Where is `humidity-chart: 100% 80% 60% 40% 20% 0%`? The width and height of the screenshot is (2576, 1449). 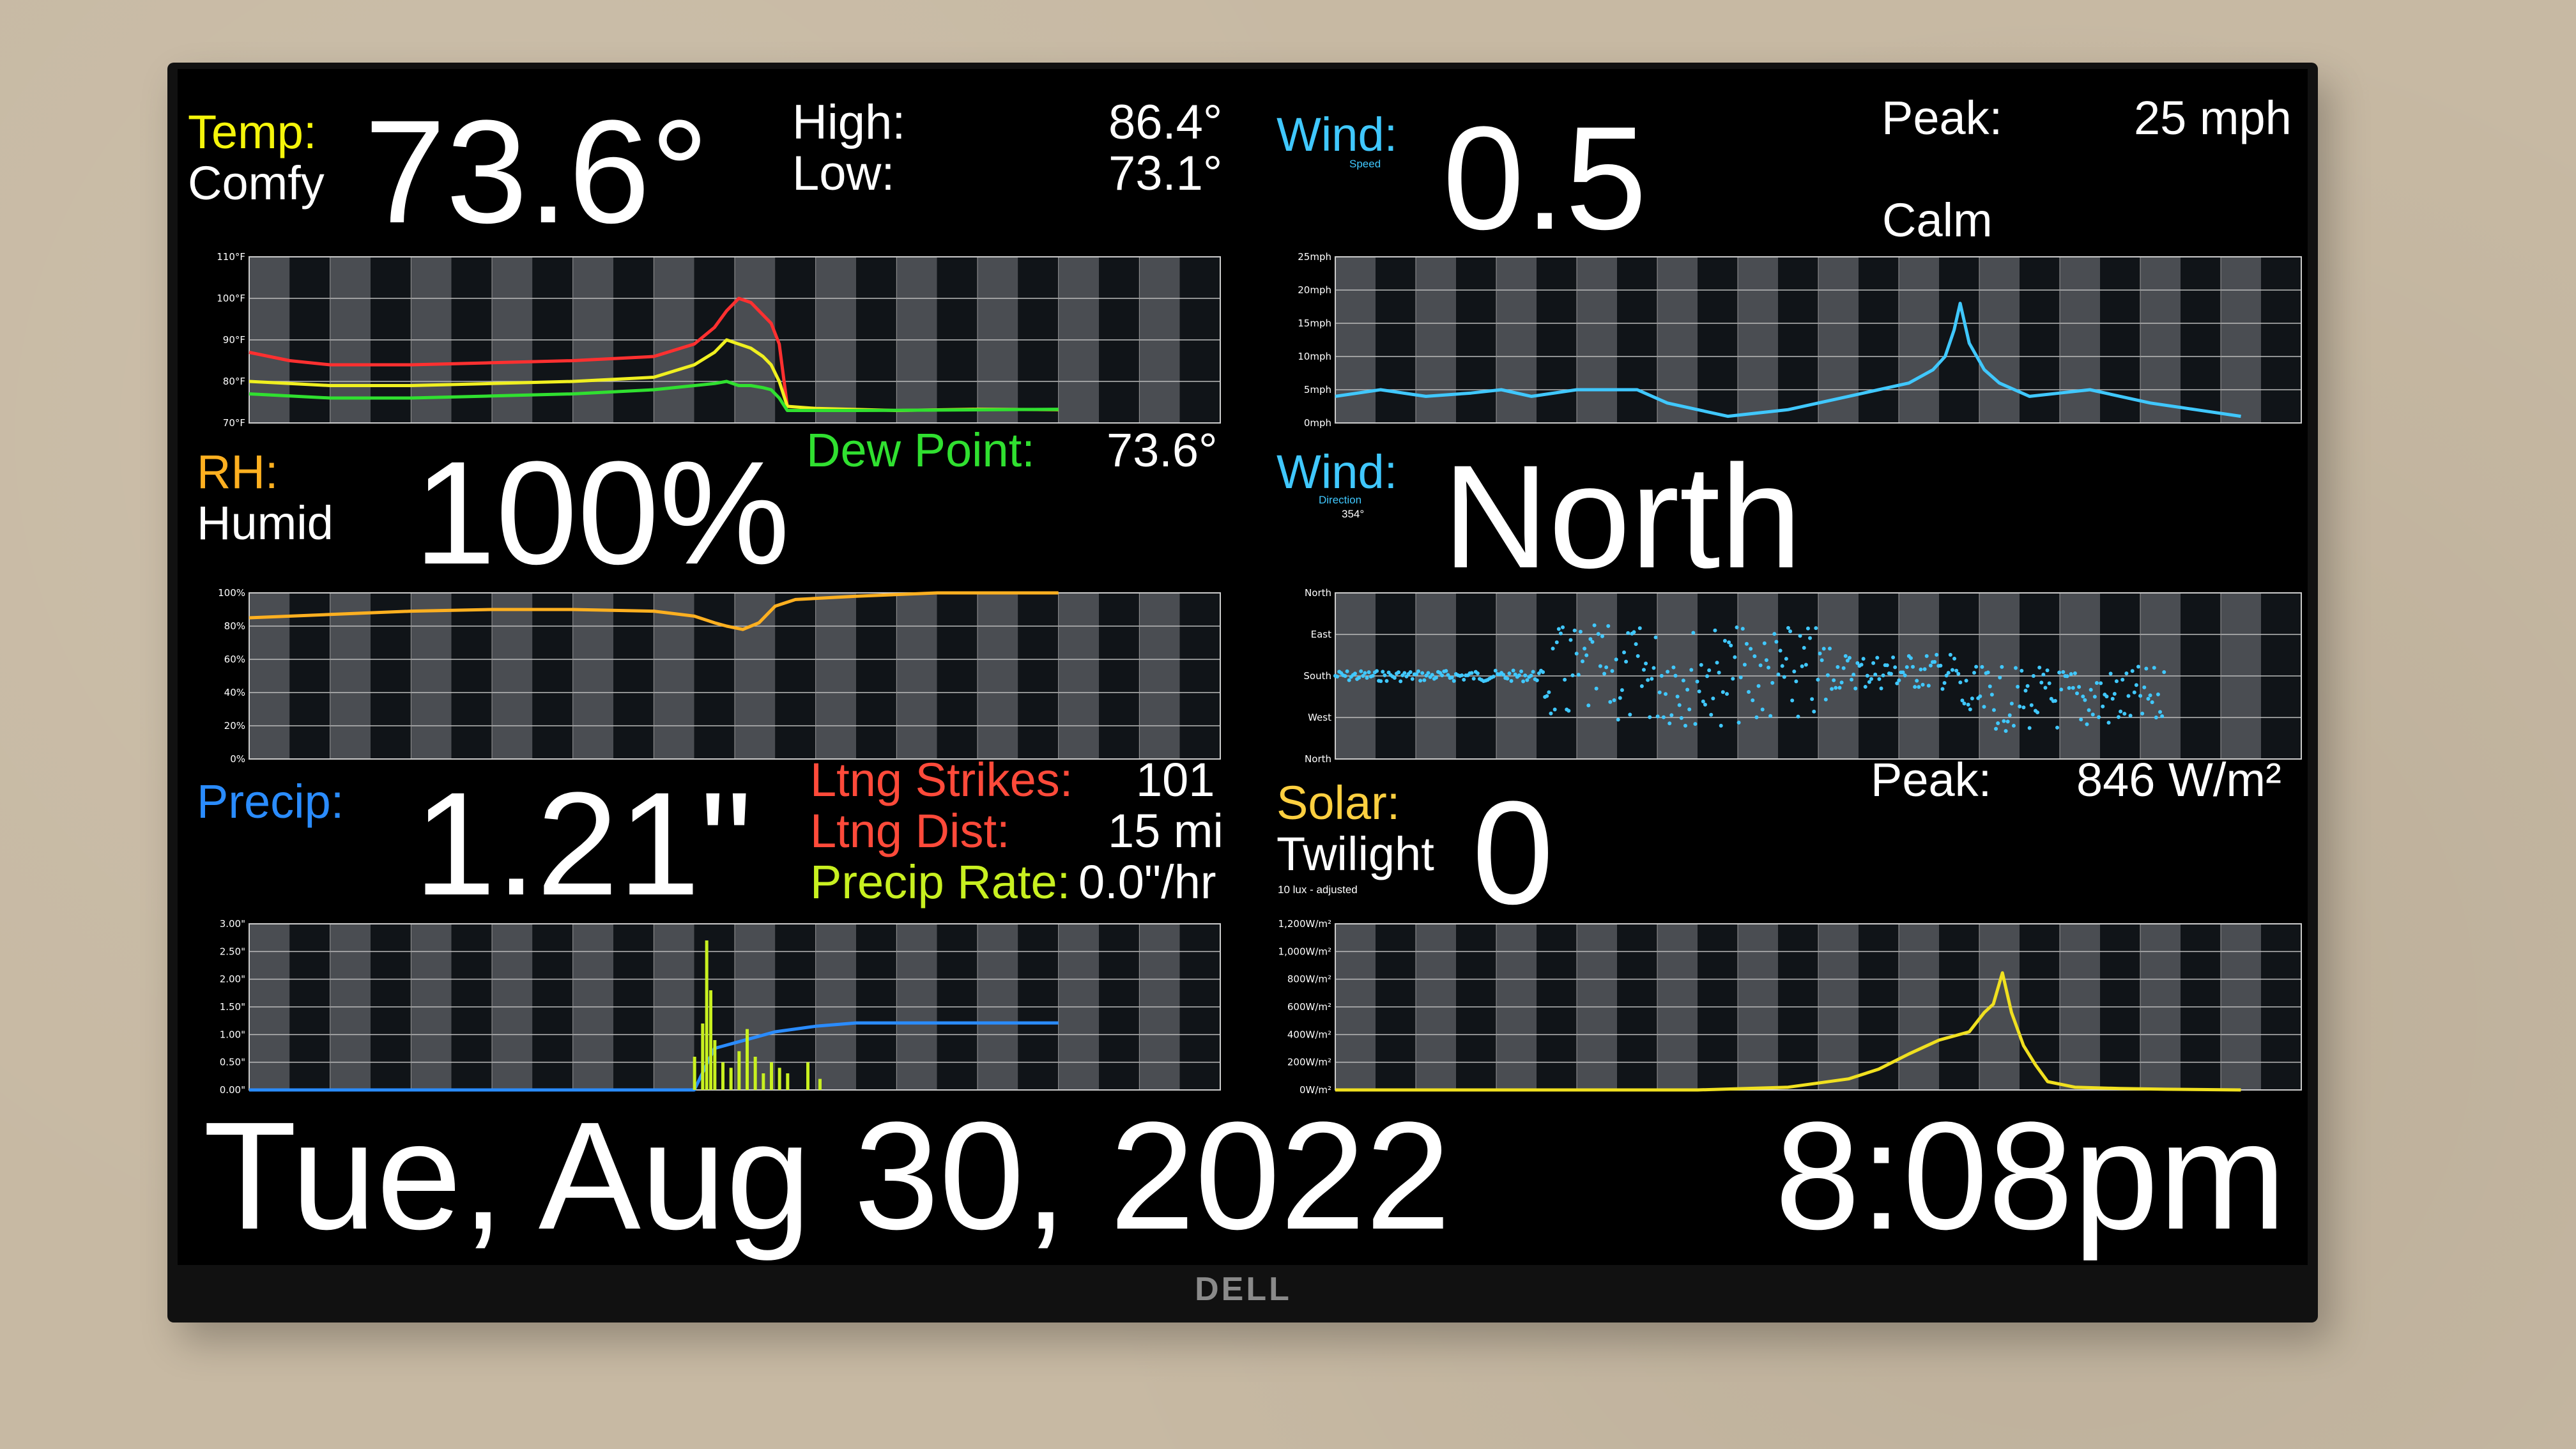
humidity-chart: 100% 80% 60% 40% 20% 0% is located at coordinates (705, 676).